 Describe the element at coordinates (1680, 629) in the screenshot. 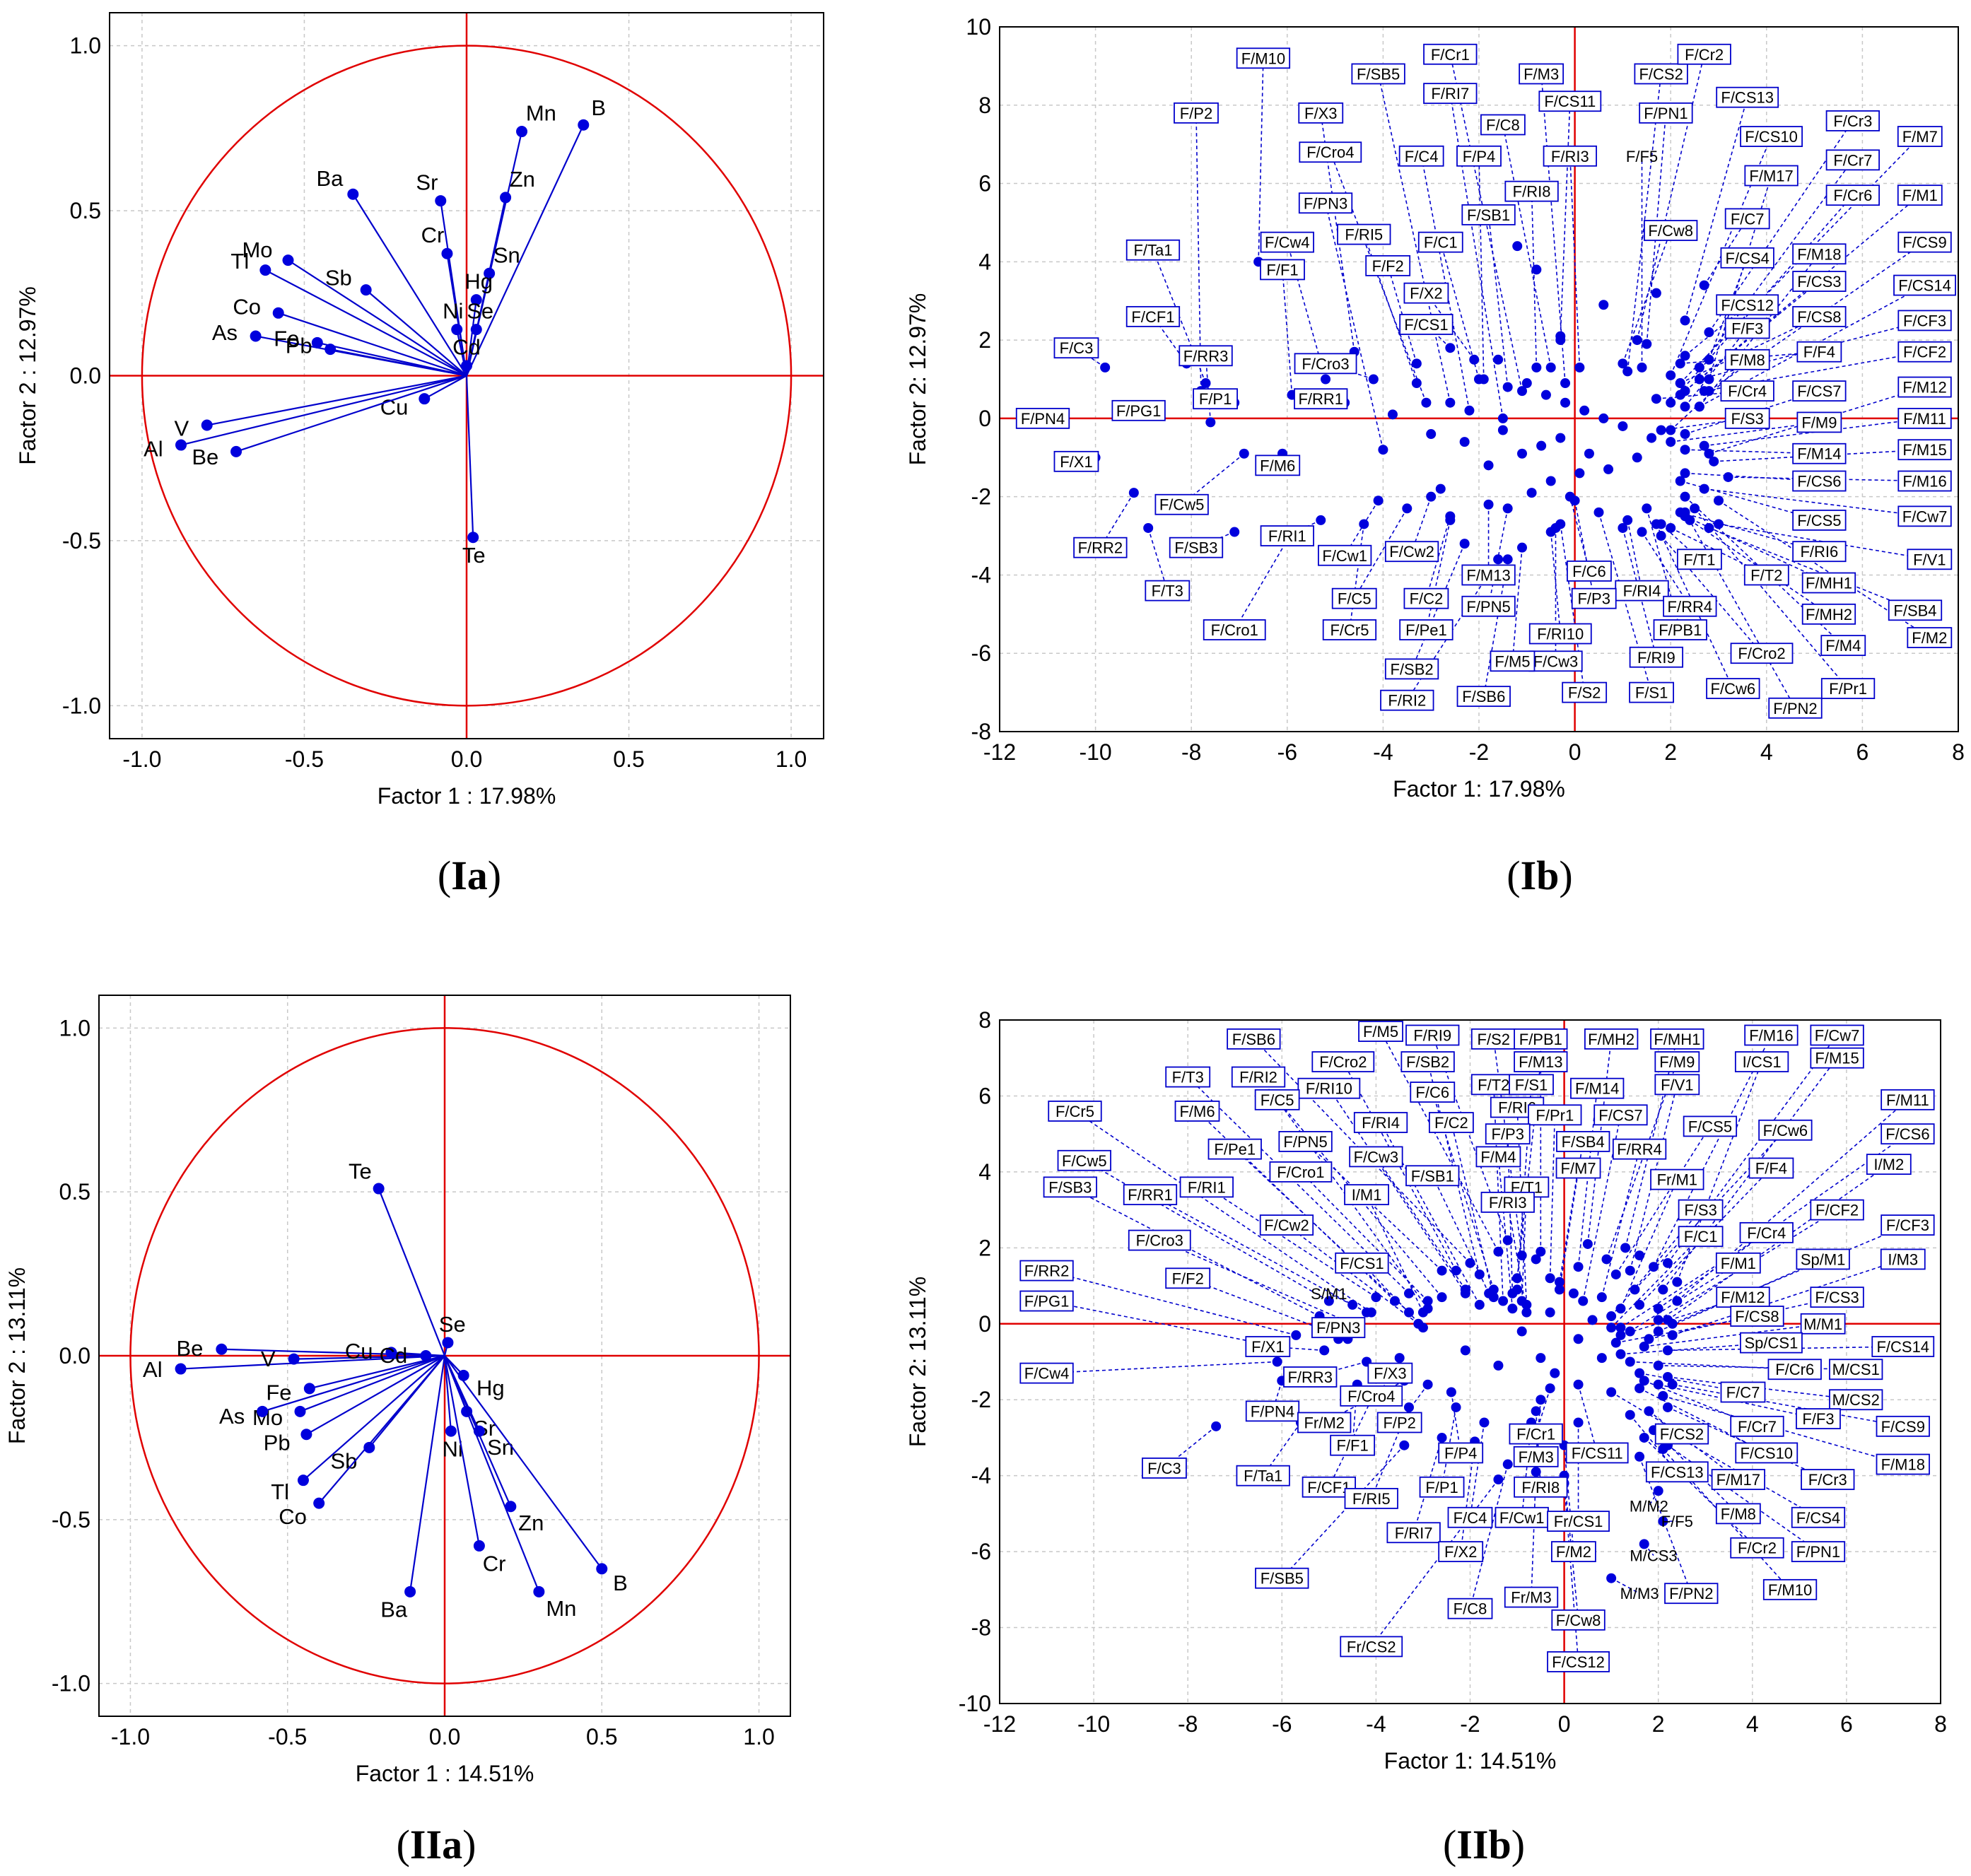

I see `observation-f-pb1: F/PB1` at that location.